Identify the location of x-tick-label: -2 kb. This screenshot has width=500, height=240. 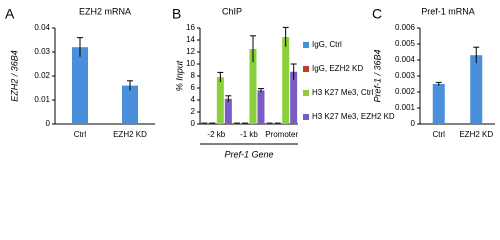
(216, 134).